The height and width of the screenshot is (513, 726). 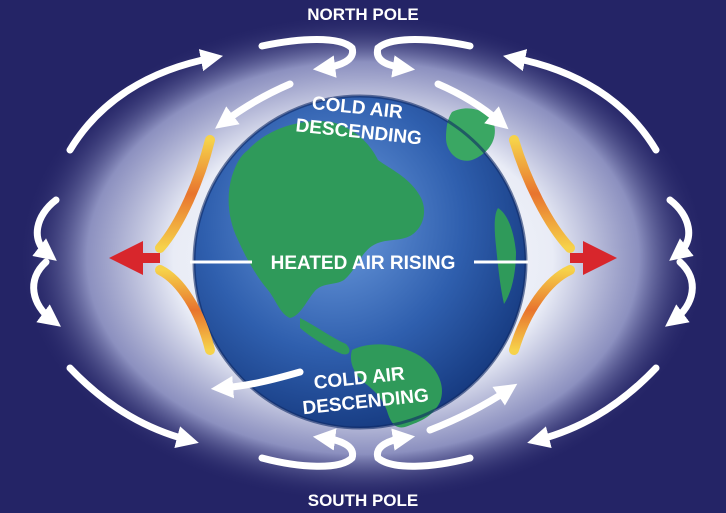 What do you see at coordinates (363, 500) in the screenshot?
I see `south-pole-label: SOUTH POLE` at bounding box center [363, 500].